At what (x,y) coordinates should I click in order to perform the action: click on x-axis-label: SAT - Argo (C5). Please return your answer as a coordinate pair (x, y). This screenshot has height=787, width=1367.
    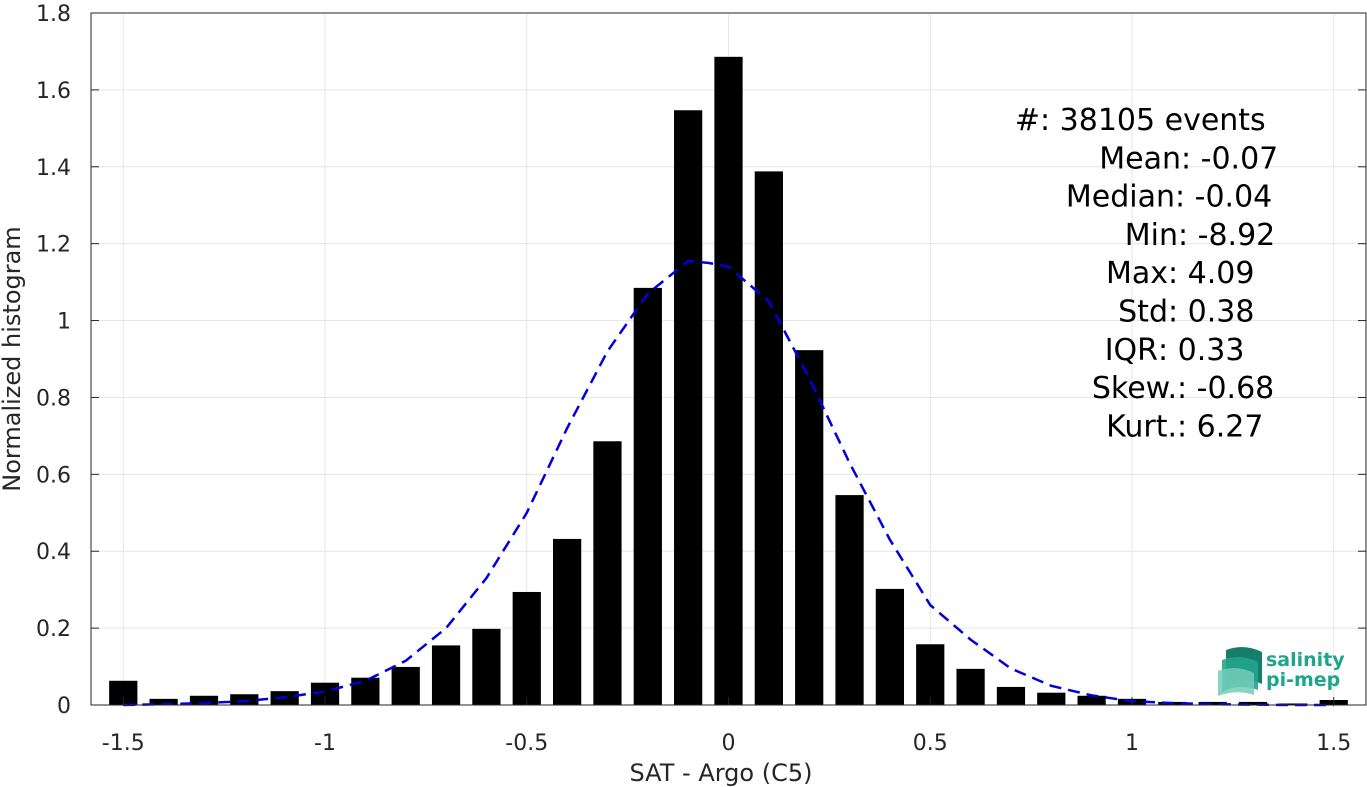
    Looking at the image, I should click on (721, 773).